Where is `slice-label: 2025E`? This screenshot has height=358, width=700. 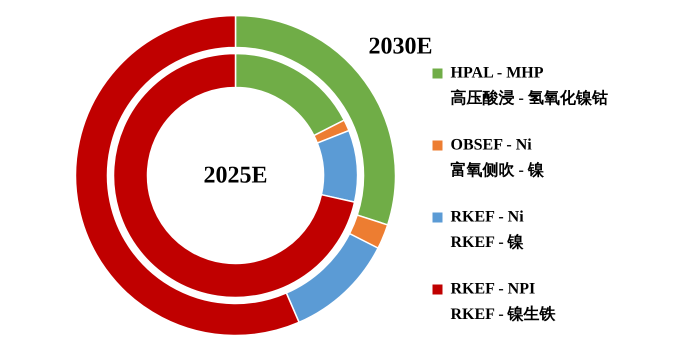 slice-label: 2025E is located at coordinates (235, 175).